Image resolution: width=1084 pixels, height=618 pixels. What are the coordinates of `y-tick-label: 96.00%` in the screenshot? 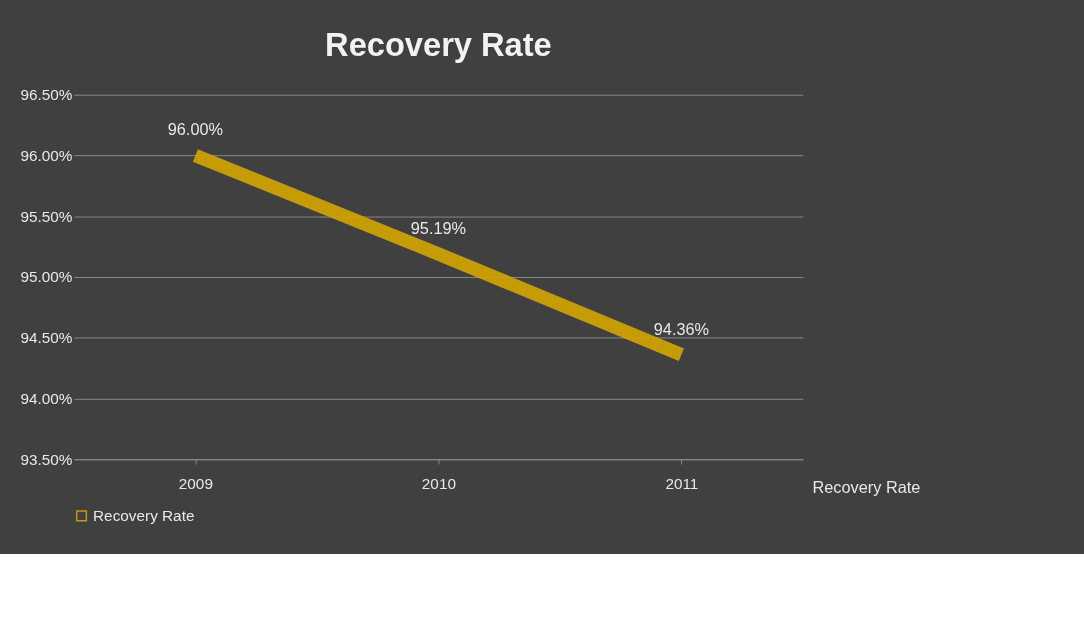 It's located at (46, 155).